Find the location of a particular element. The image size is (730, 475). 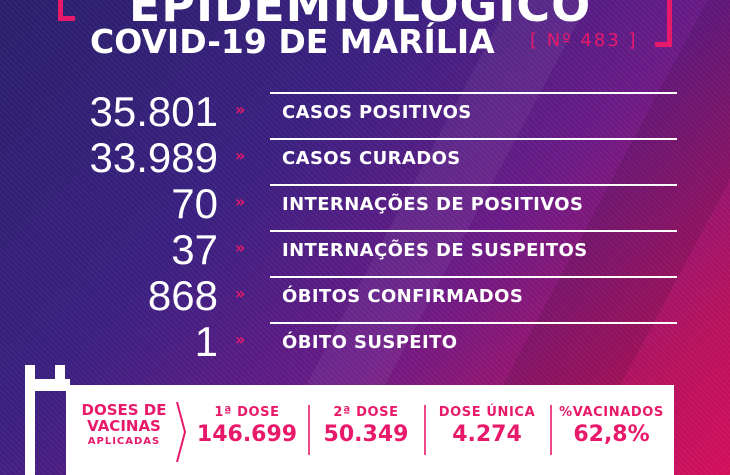

stat-value: 33.989 is located at coordinates (153, 157).